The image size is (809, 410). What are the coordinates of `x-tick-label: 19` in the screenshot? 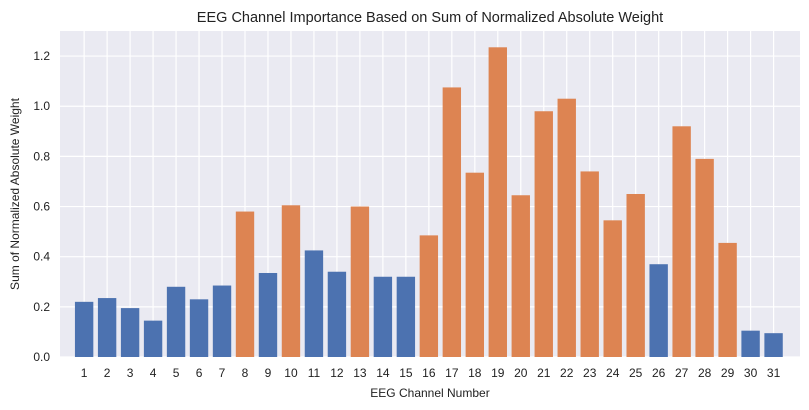 It's located at (498, 373).